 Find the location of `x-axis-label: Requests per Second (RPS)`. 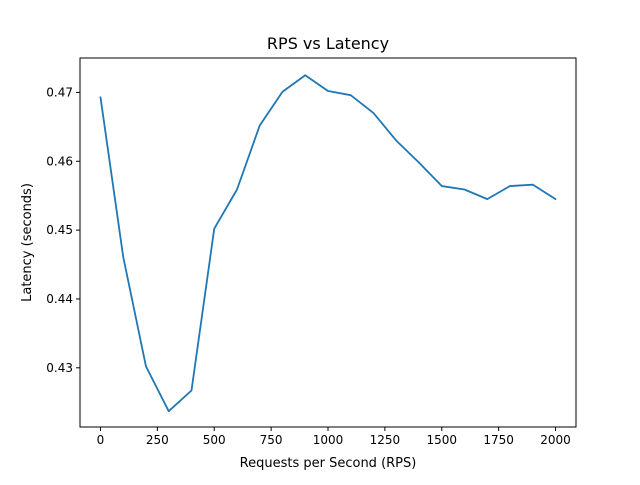

x-axis-label: Requests per Second (RPS) is located at coordinates (328, 463).